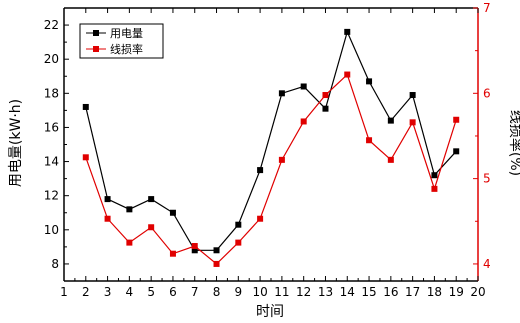  I want to click on x-tick-label: 20, so click(477, 292).